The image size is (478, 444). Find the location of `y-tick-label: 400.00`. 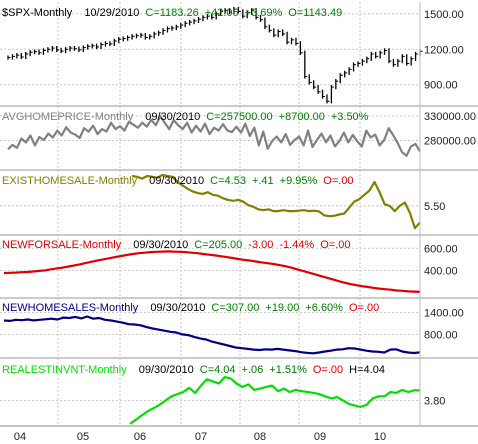

y-tick-label: 400.00 is located at coordinates (441, 271).